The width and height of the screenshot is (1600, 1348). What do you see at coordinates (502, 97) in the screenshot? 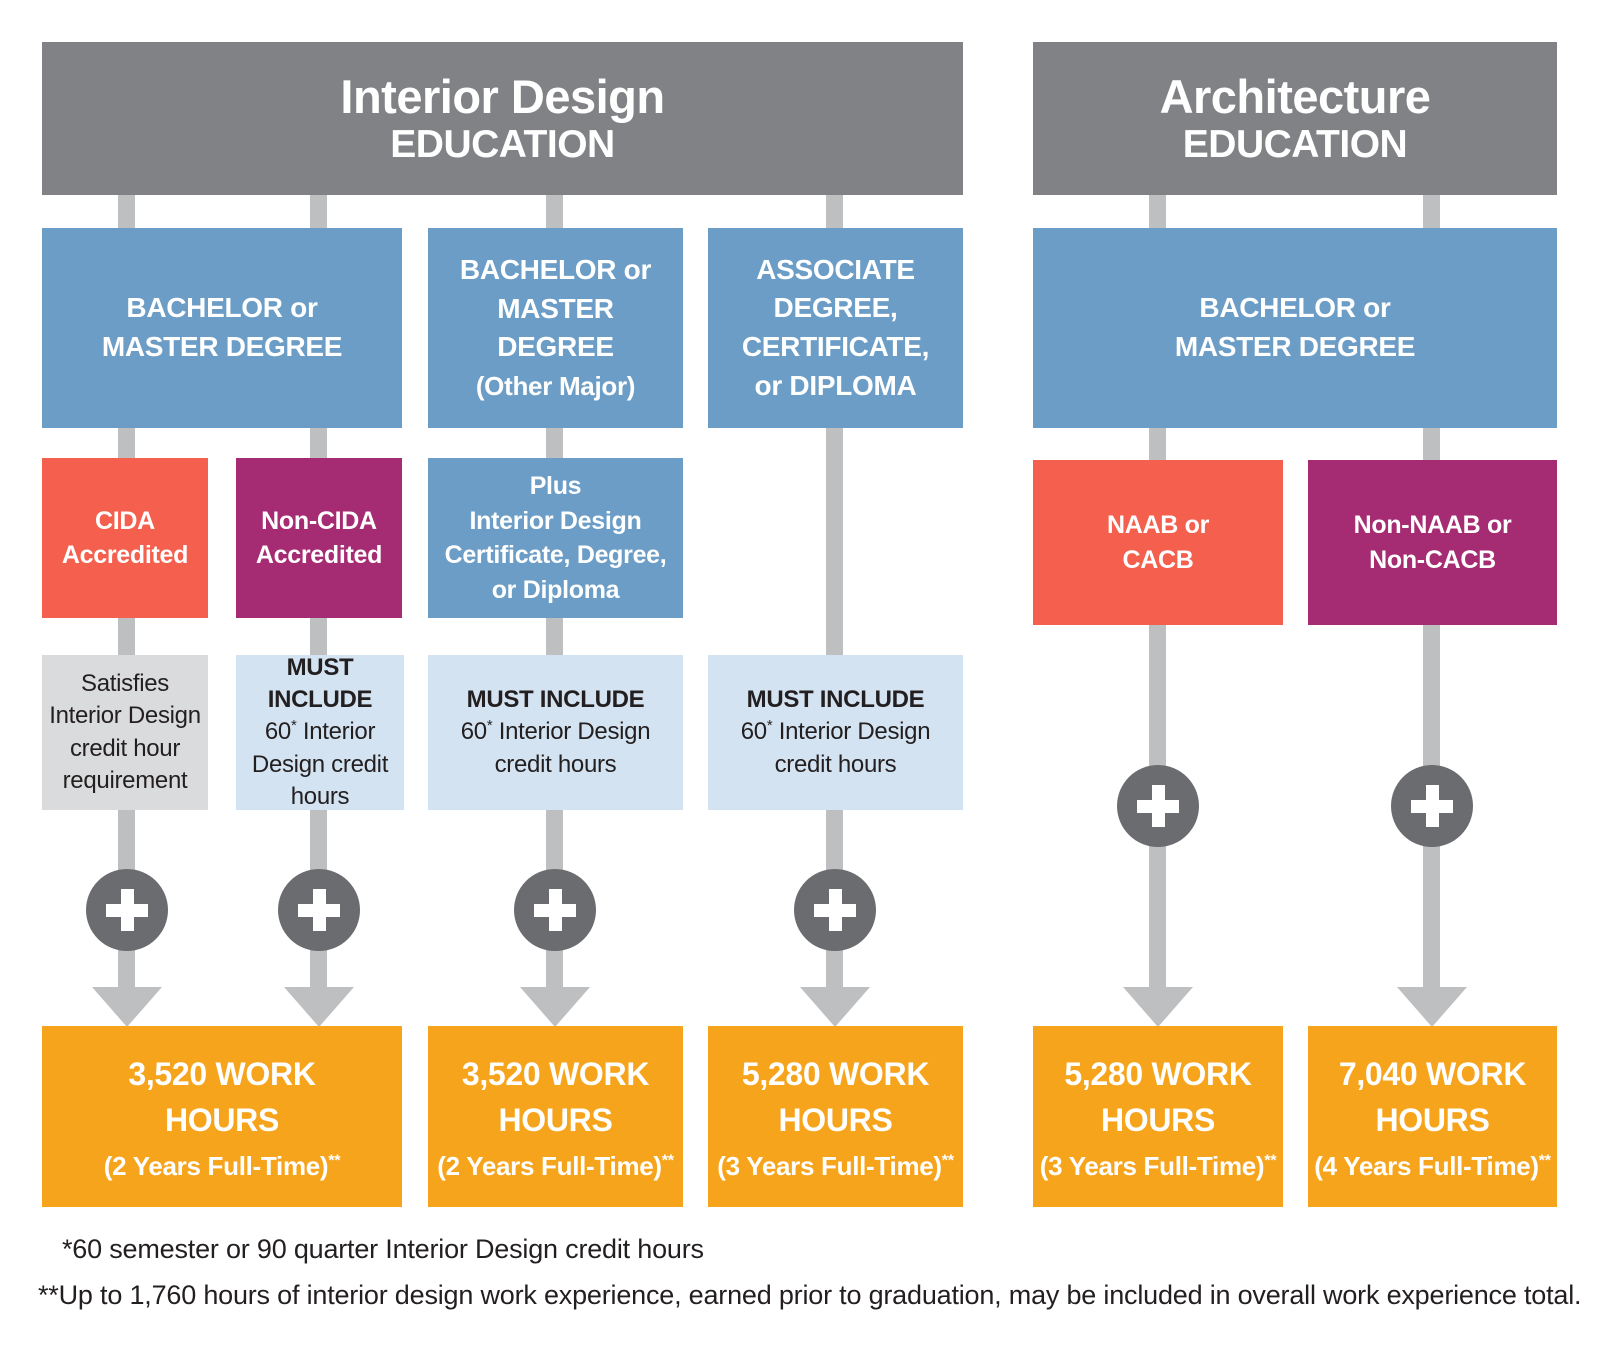
I see `header-title: Interior Design` at bounding box center [502, 97].